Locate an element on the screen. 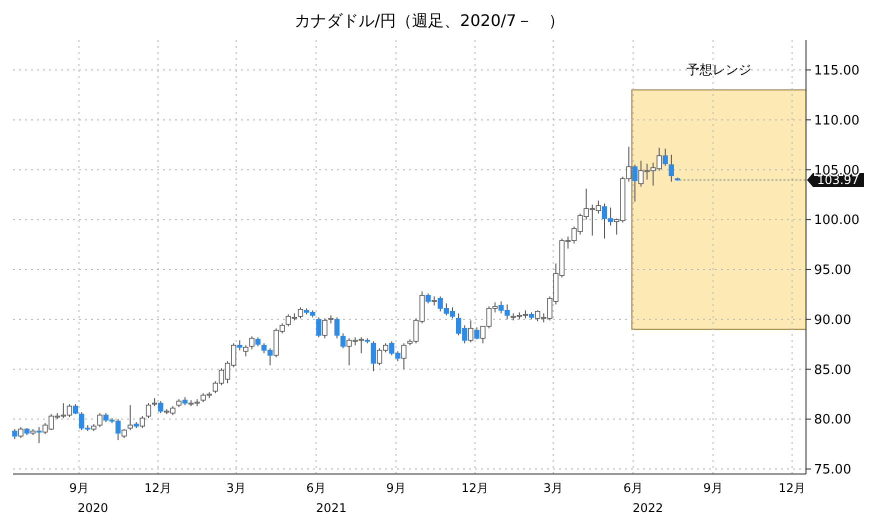 The image size is (871, 524). y-tick-label: 85.00 is located at coordinates (833, 370).